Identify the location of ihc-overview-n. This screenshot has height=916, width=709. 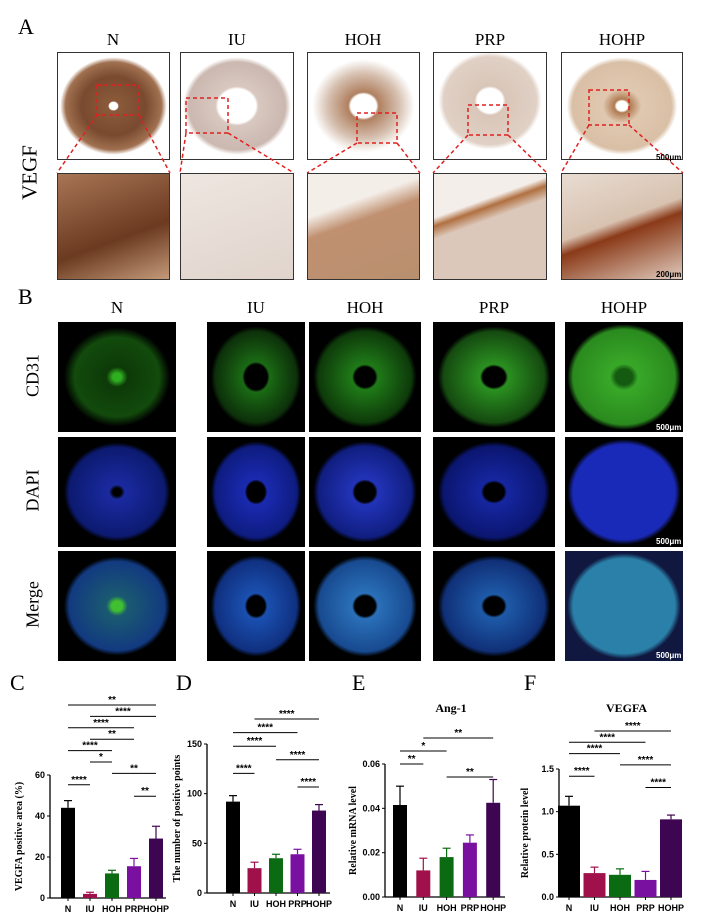
(113, 106).